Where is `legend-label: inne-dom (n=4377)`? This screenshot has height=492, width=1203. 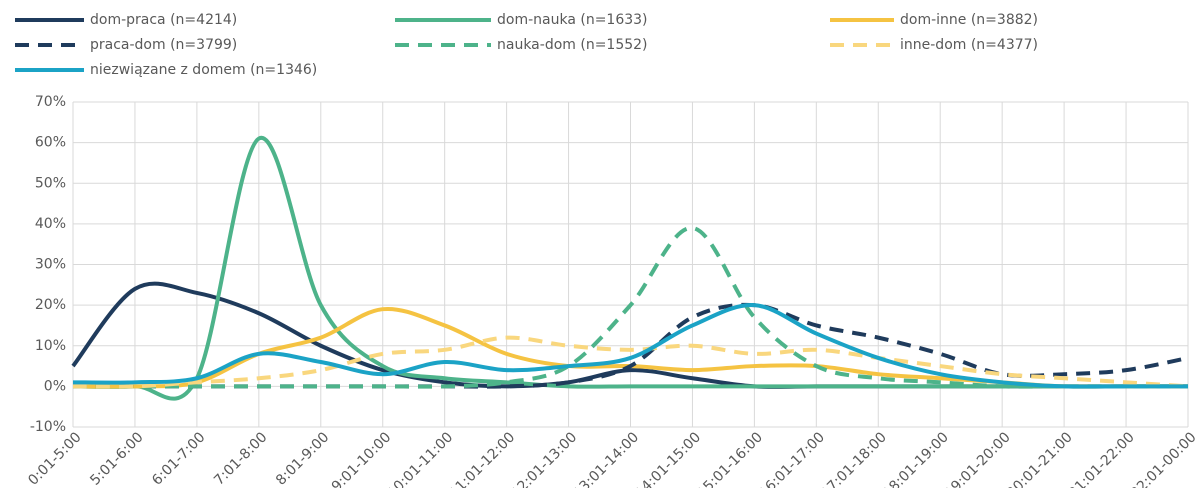
legend-label: inne-dom (n=4377) is located at coordinates (969, 45).